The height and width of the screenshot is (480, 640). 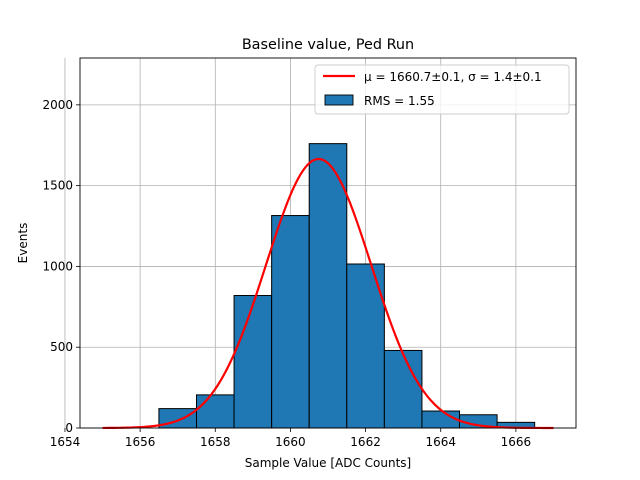 I want to click on x-tick-label: 1654, so click(x=65, y=442).